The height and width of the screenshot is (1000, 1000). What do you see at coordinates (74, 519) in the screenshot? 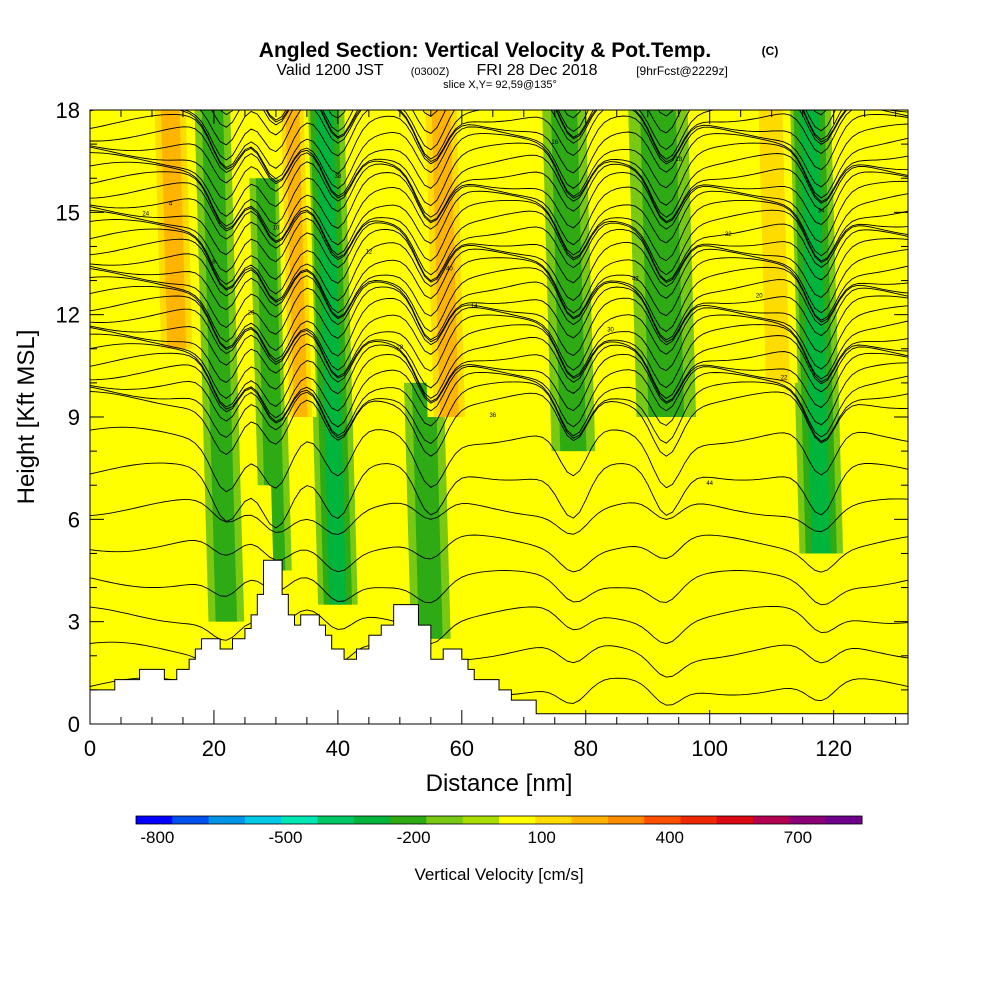
I see `y-tick-label: 6` at bounding box center [74, 519].